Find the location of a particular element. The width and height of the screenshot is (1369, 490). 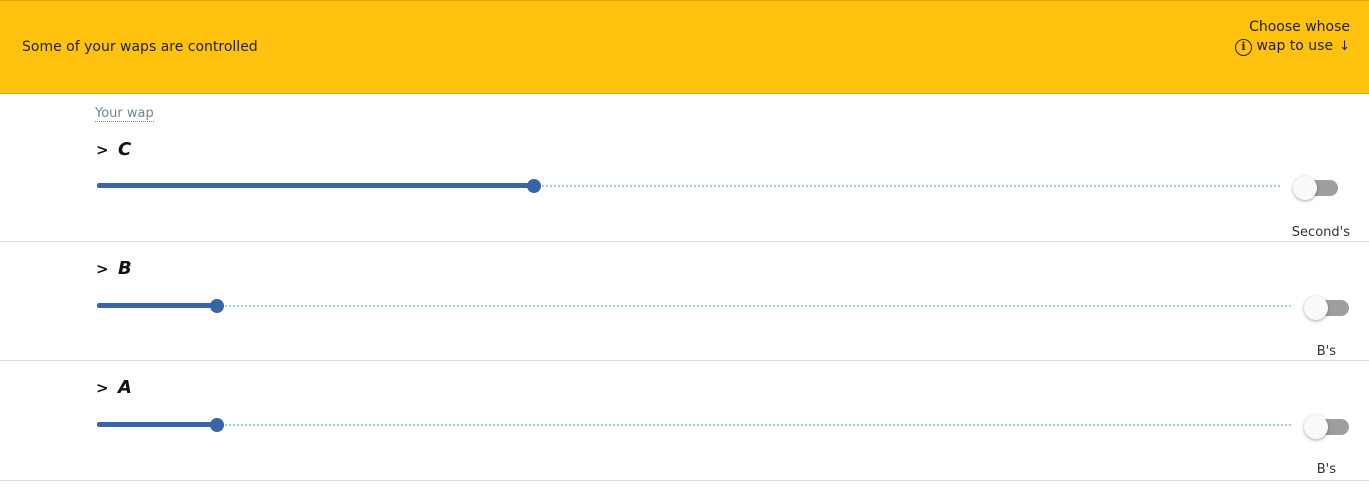

row-label: B is located at coordinates (125, 268).